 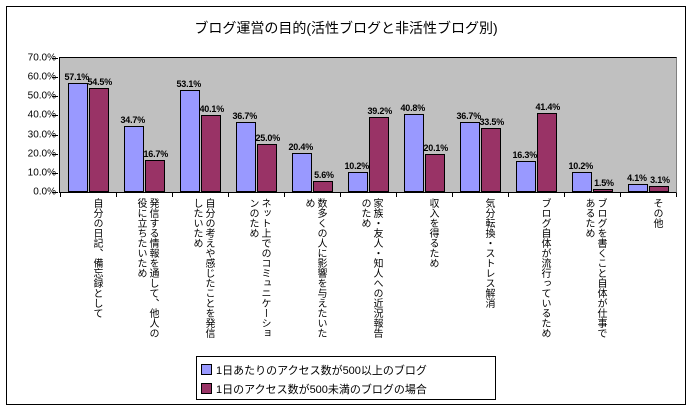 I want to click on bar-value-label: 40.8%, so click(x=413, y=107).